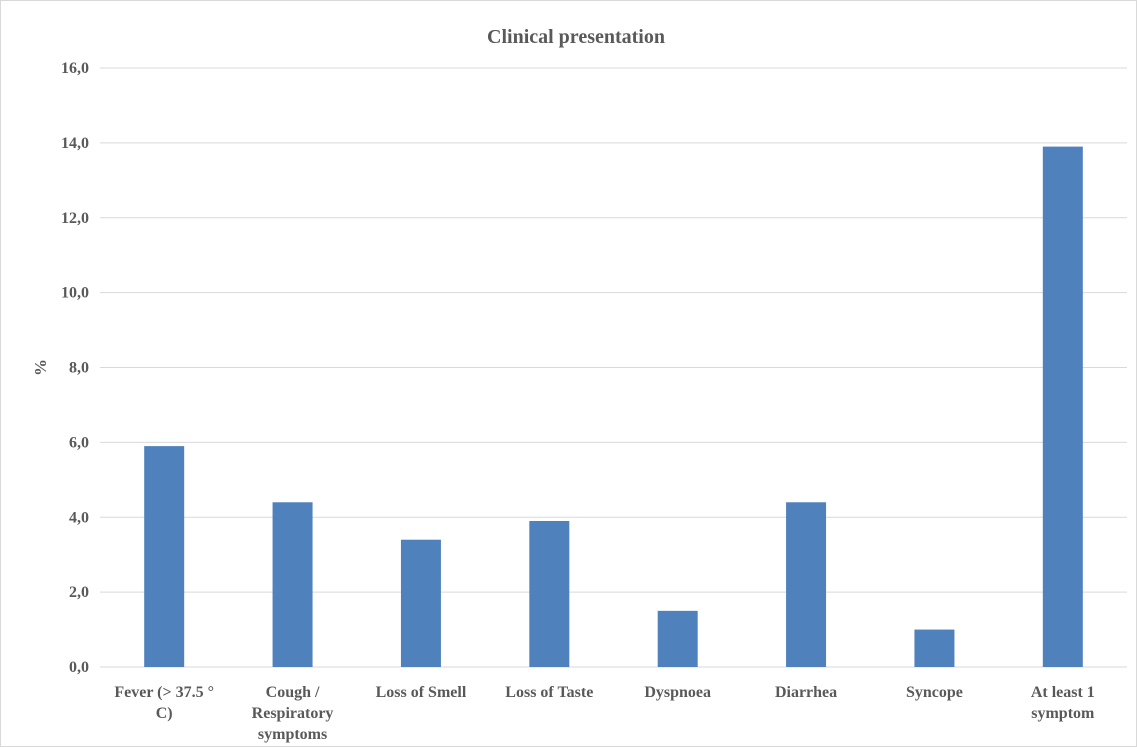  What do you see at coordinates (164, 703) in the screenshot?
I see `x-tick-label: Fever (> 37.5 ° C)` at bounding box center [164, 703].